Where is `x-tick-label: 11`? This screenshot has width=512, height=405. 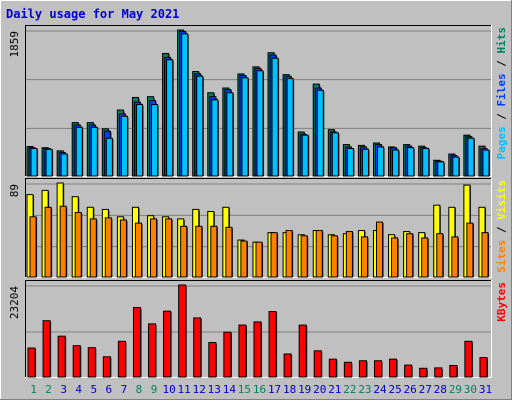
x-tick-label: 11 is located at coordinates (184, 389).